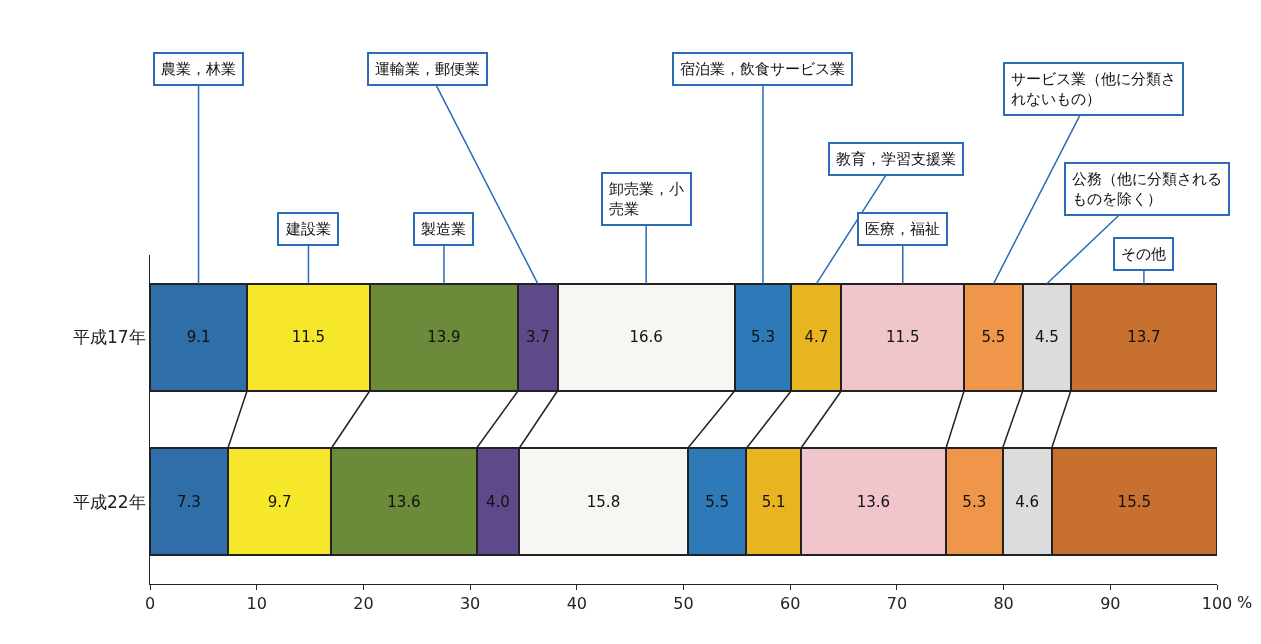 This screenshot has height=644, width=1261. I want to click on data-label: 4.5, so click(1046, 337).